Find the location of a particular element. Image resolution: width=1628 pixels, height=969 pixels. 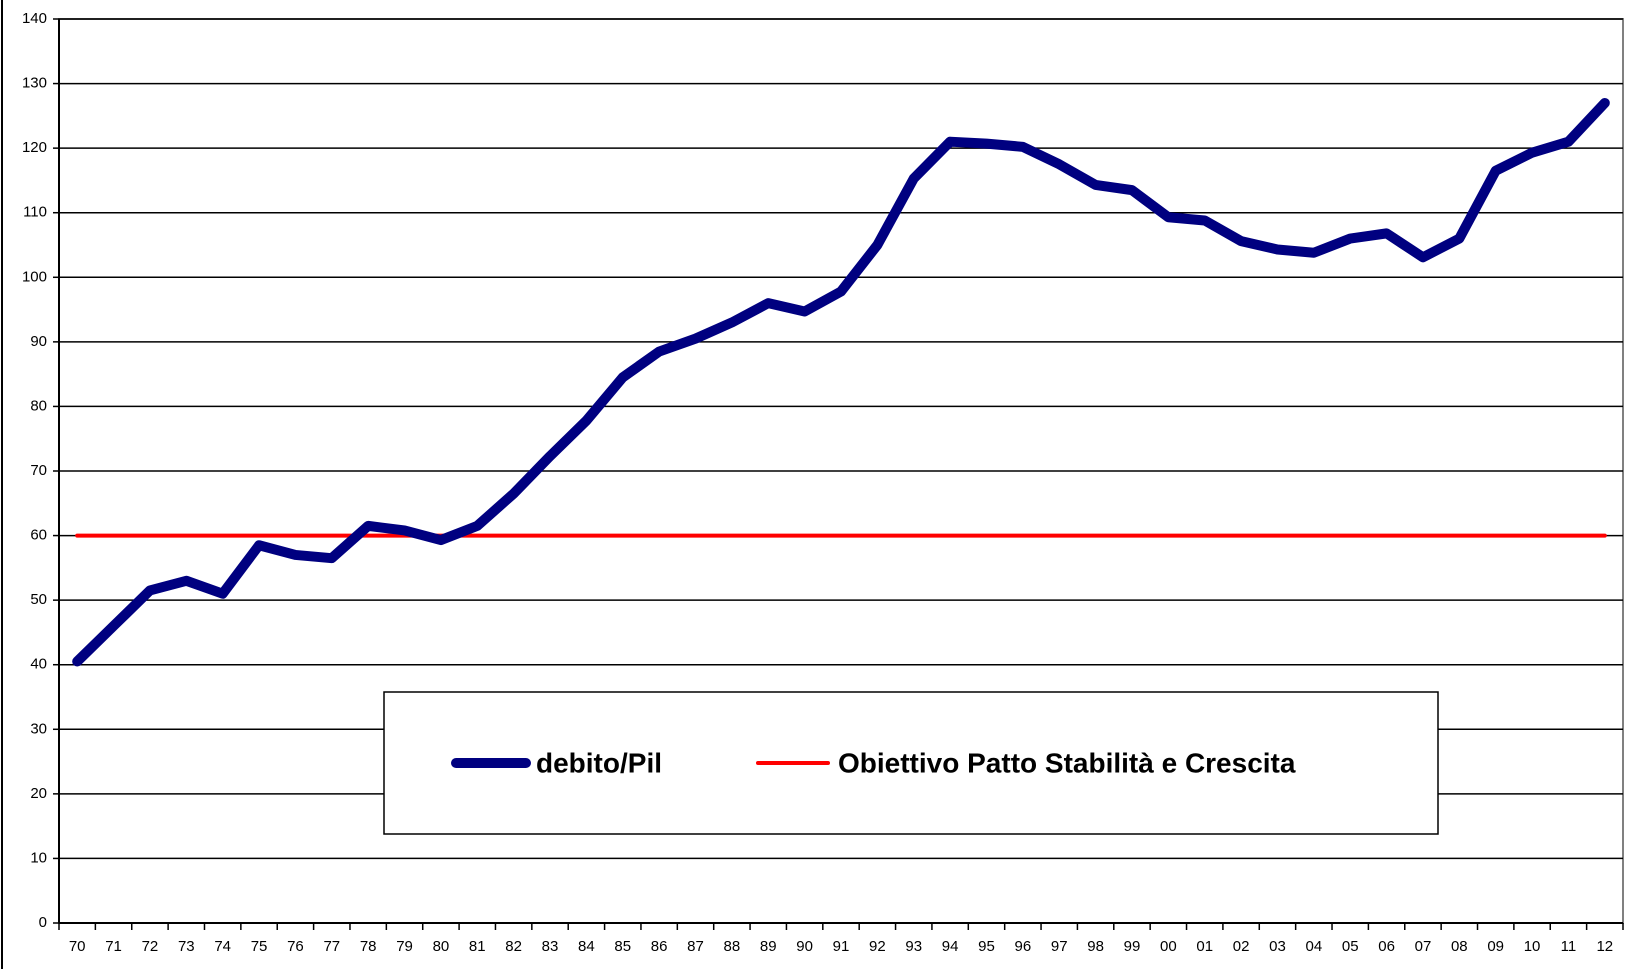

x-tick-label: 94 is located at coordinates (950, 946).